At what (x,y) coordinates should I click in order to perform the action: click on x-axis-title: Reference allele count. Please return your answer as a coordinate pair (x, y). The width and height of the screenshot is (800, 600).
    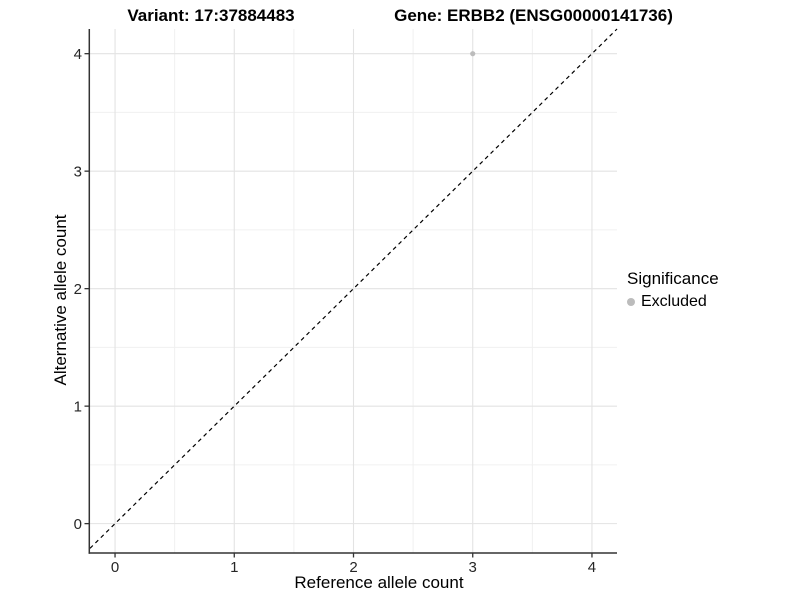
    Looking at the image, I should click on (379, 582).